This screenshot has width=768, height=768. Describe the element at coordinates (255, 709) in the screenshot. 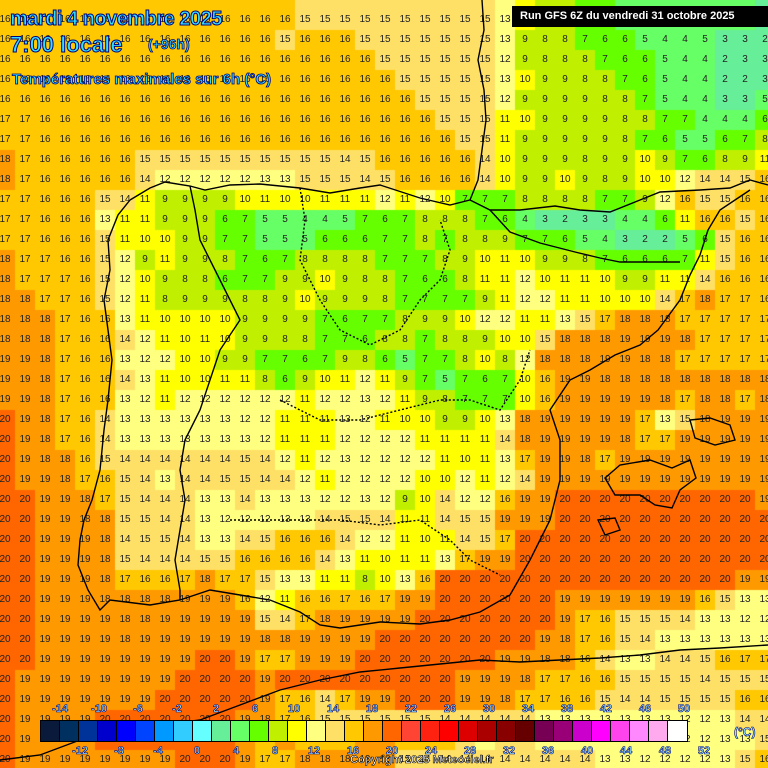

I see `legend-tick-label: 6` at that location.